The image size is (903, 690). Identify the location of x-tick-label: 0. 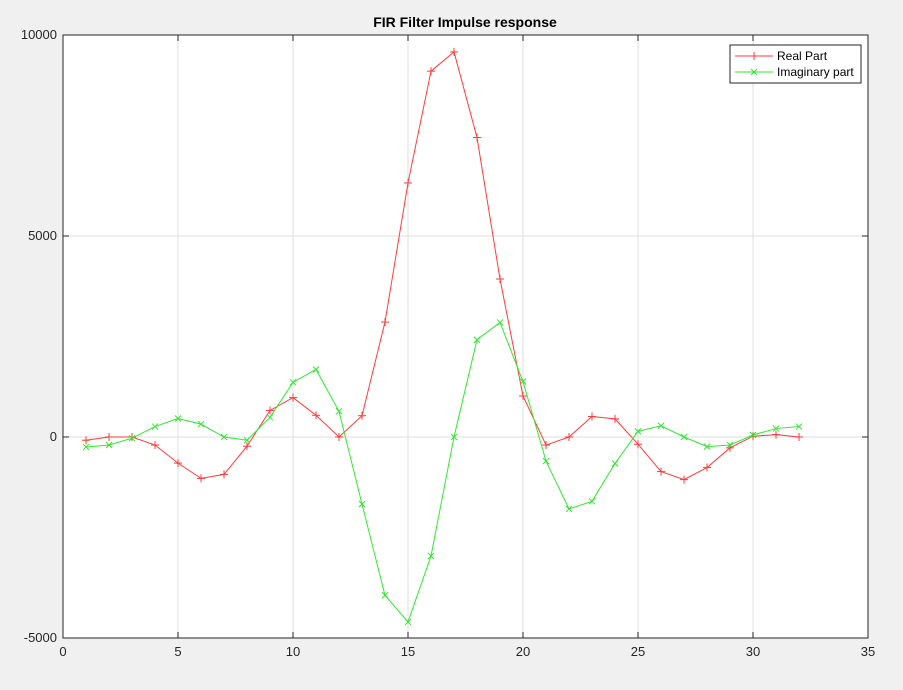
(62, 651).